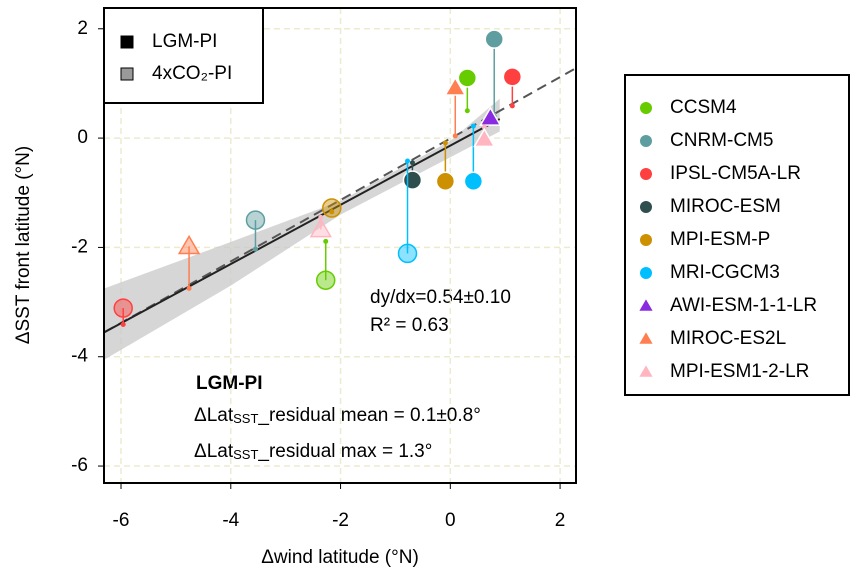 The image size is (854, 575). I want to click on residual-text: ΔLatSST_residual mean = 0.1±0.8°, so click(337, 415).